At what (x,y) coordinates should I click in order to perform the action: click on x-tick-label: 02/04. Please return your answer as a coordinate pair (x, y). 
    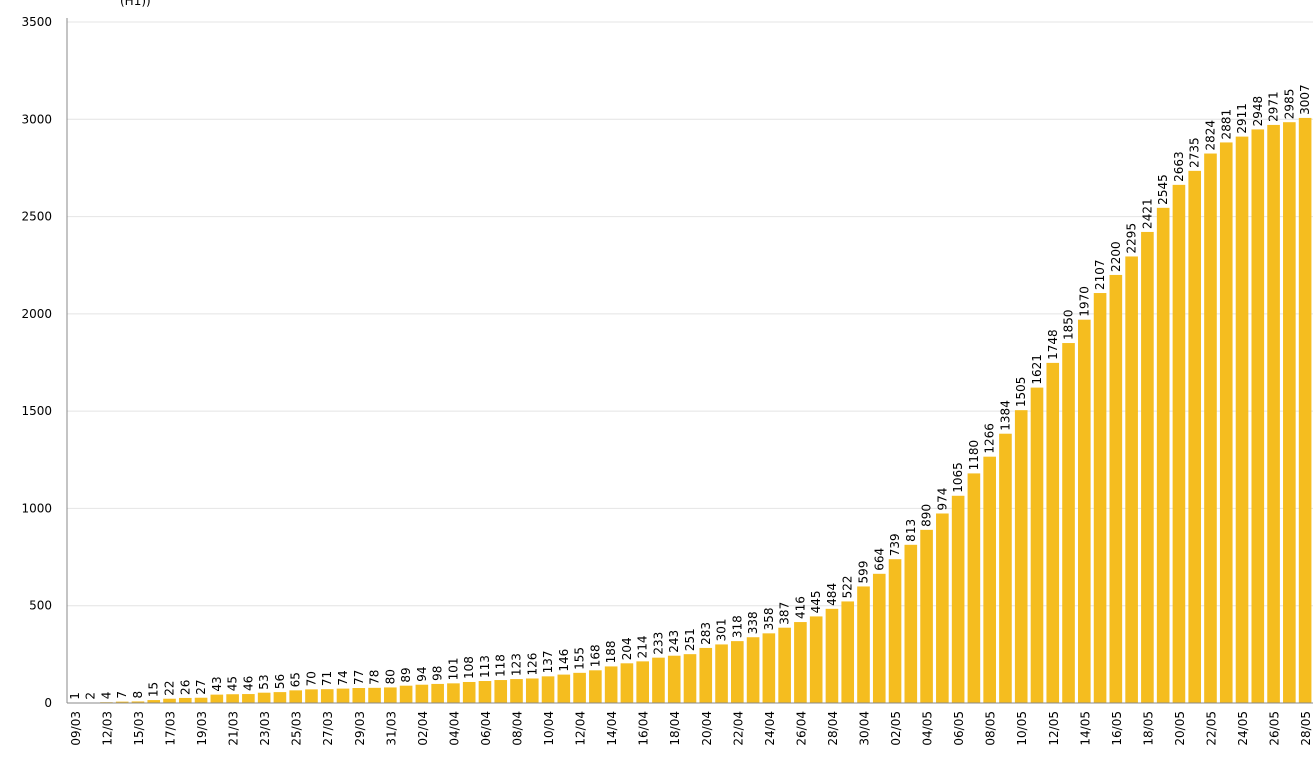
    Looking at the image, I should click on (423, 728).